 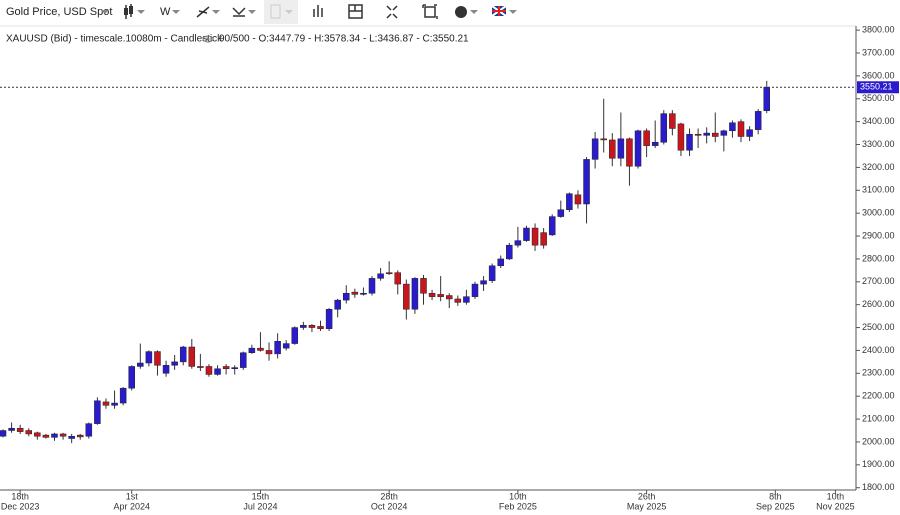 What do you see at coordinates (878, 75) in the screenshot?
I see `y-tick-label: 3600.00` at bounding box center [878, 75].